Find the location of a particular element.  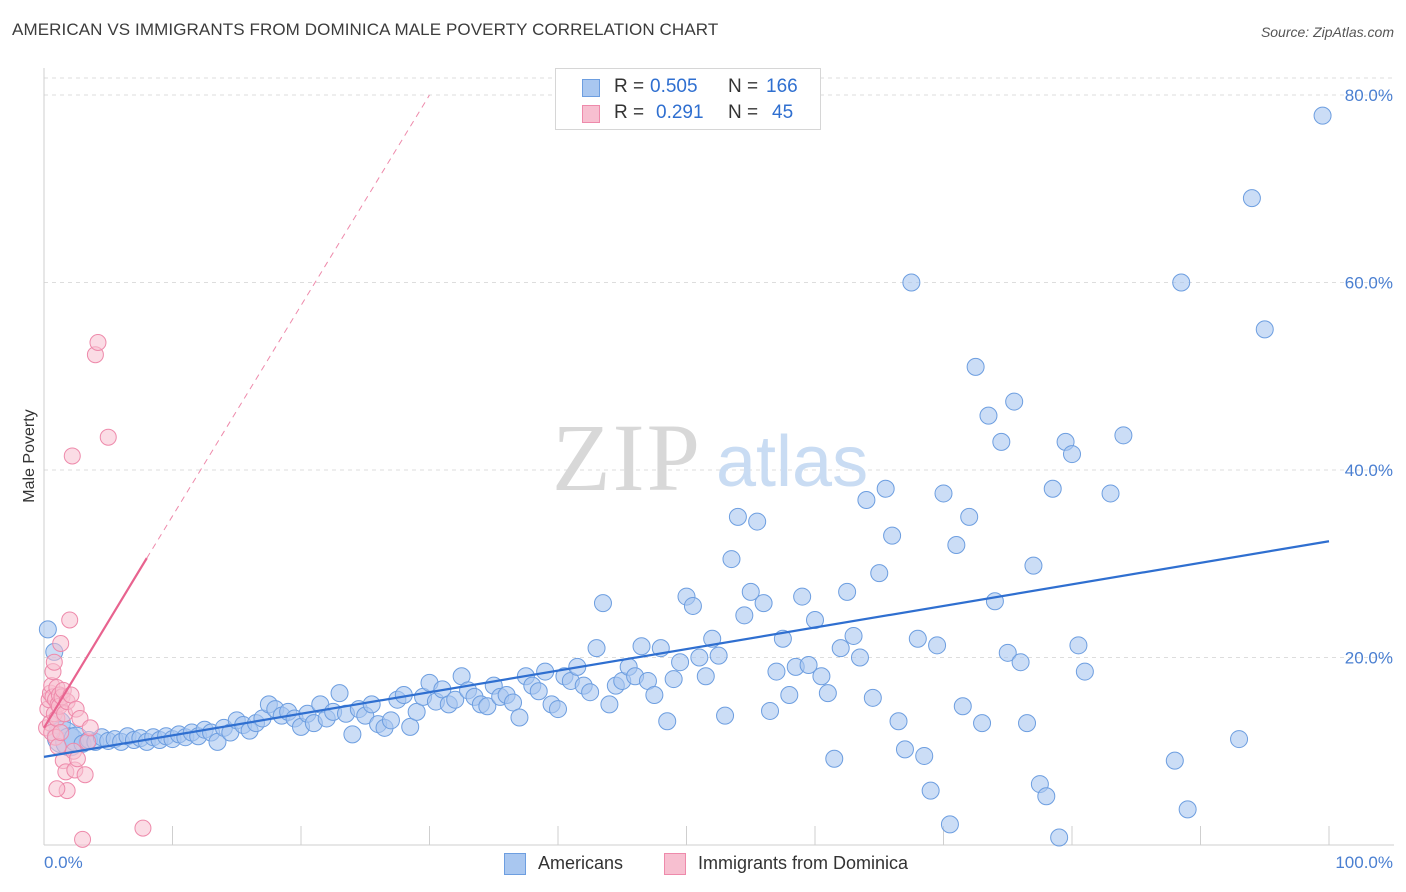

americans-n-label: N = is located at coordinates (743, 86).